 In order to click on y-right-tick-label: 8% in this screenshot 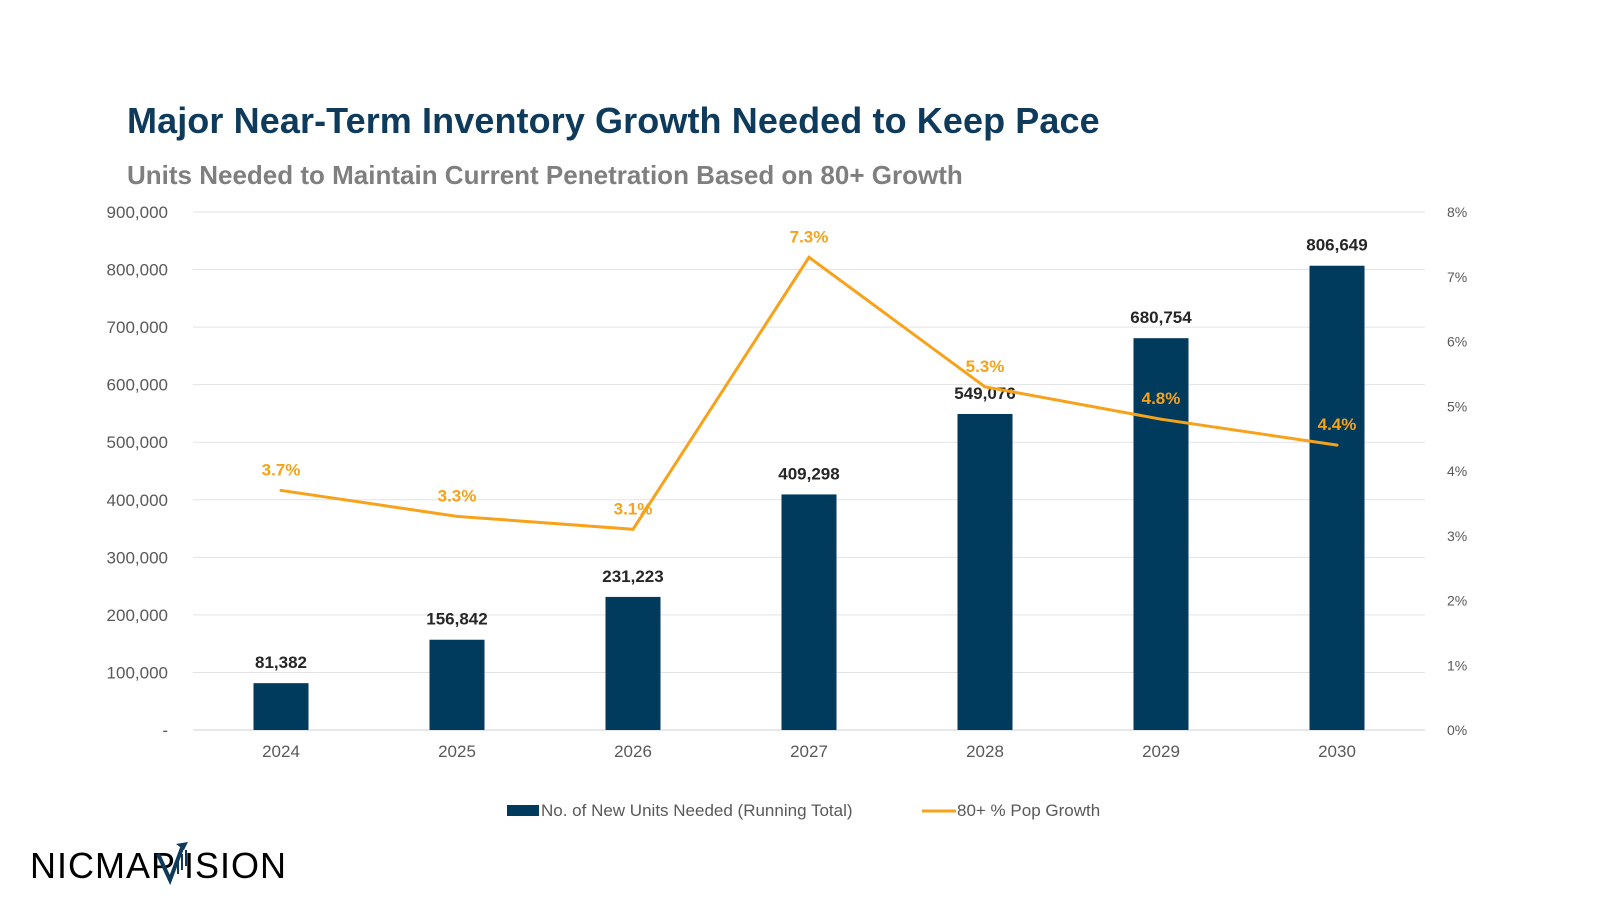, I will do `click(1457, 212)`.